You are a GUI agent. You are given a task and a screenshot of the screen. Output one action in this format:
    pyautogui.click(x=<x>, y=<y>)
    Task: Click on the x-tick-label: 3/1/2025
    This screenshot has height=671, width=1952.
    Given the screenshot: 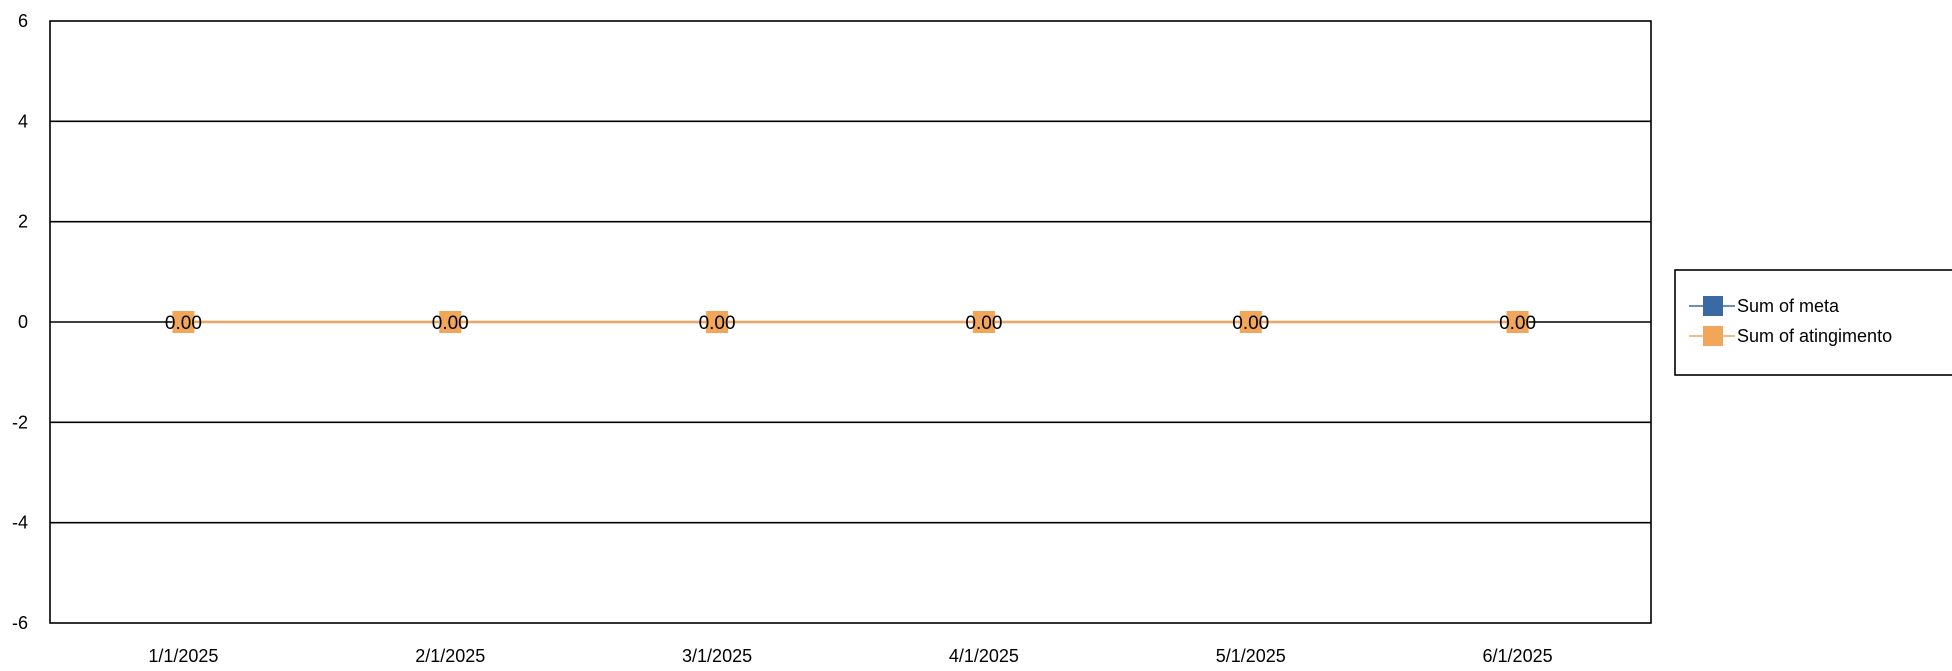 What is the action you would take?
    pyautogui.click(x=717, y=656)
    